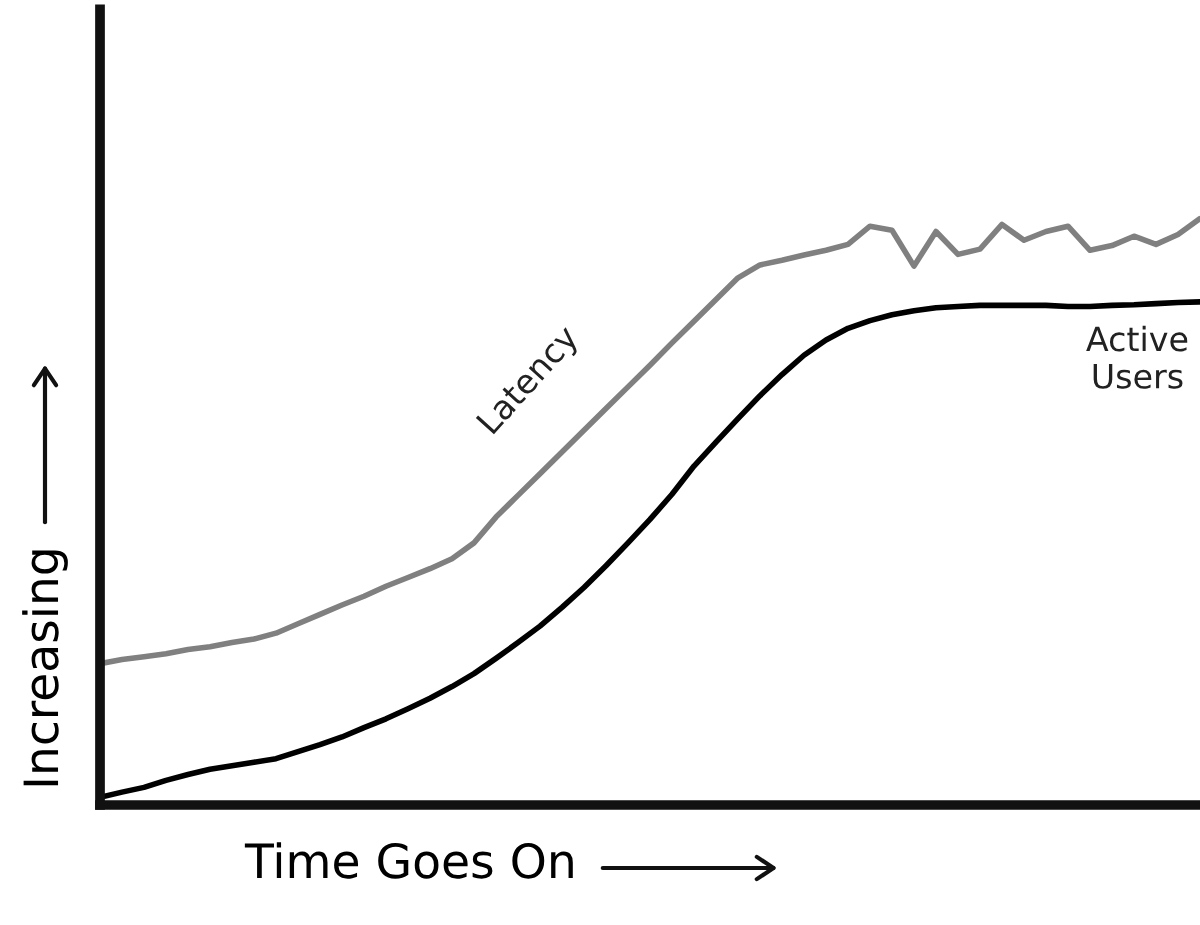  Describe the element at coordinates (1137, 357) in the screenshot. I see `series-label: Active Users` at that location.